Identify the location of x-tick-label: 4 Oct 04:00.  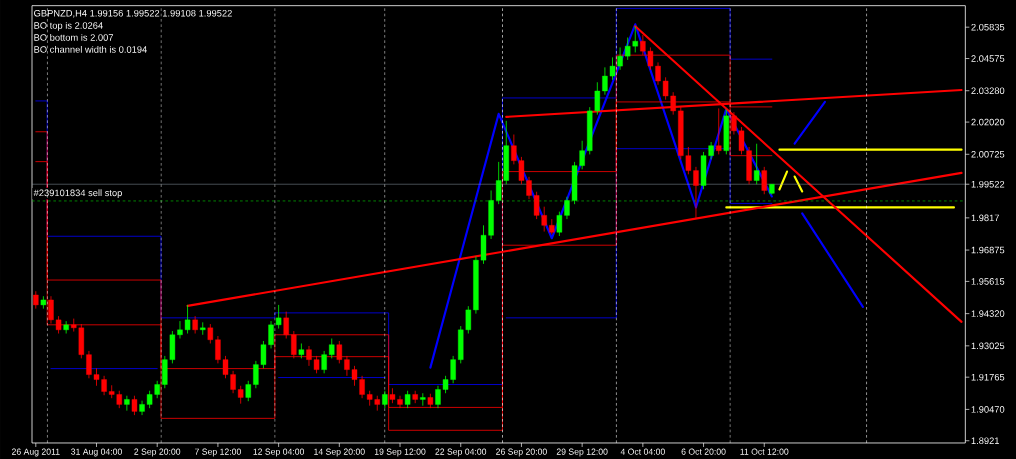
(642, 451).